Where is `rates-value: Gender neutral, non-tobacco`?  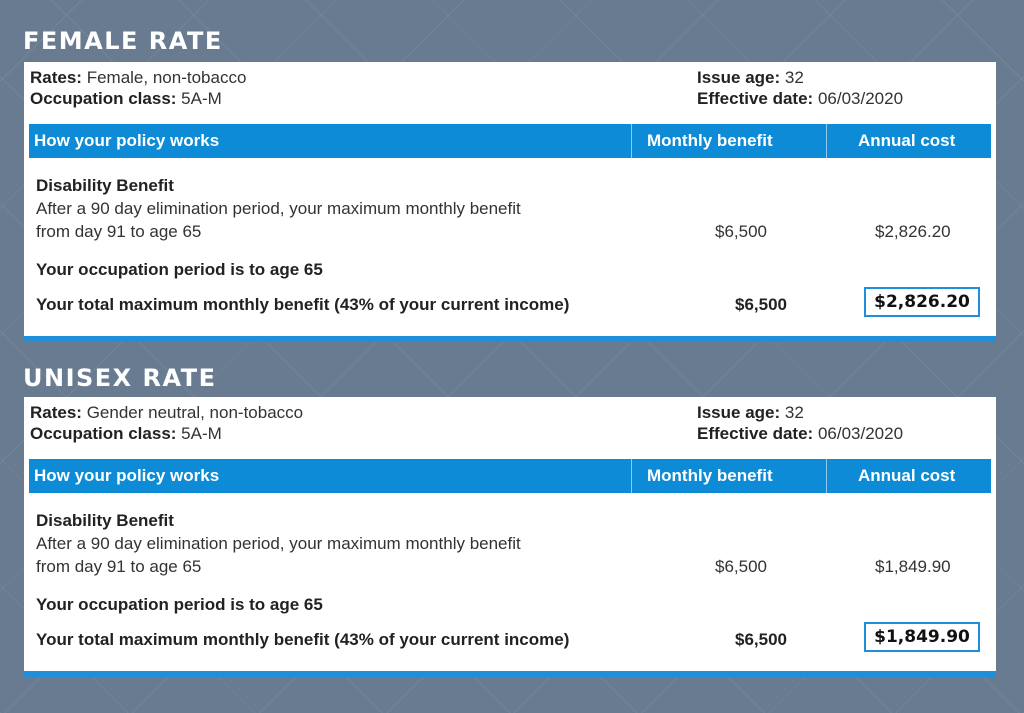 rates-value: Gender neutral, non-tobacco is located at coordinates (195, 412).